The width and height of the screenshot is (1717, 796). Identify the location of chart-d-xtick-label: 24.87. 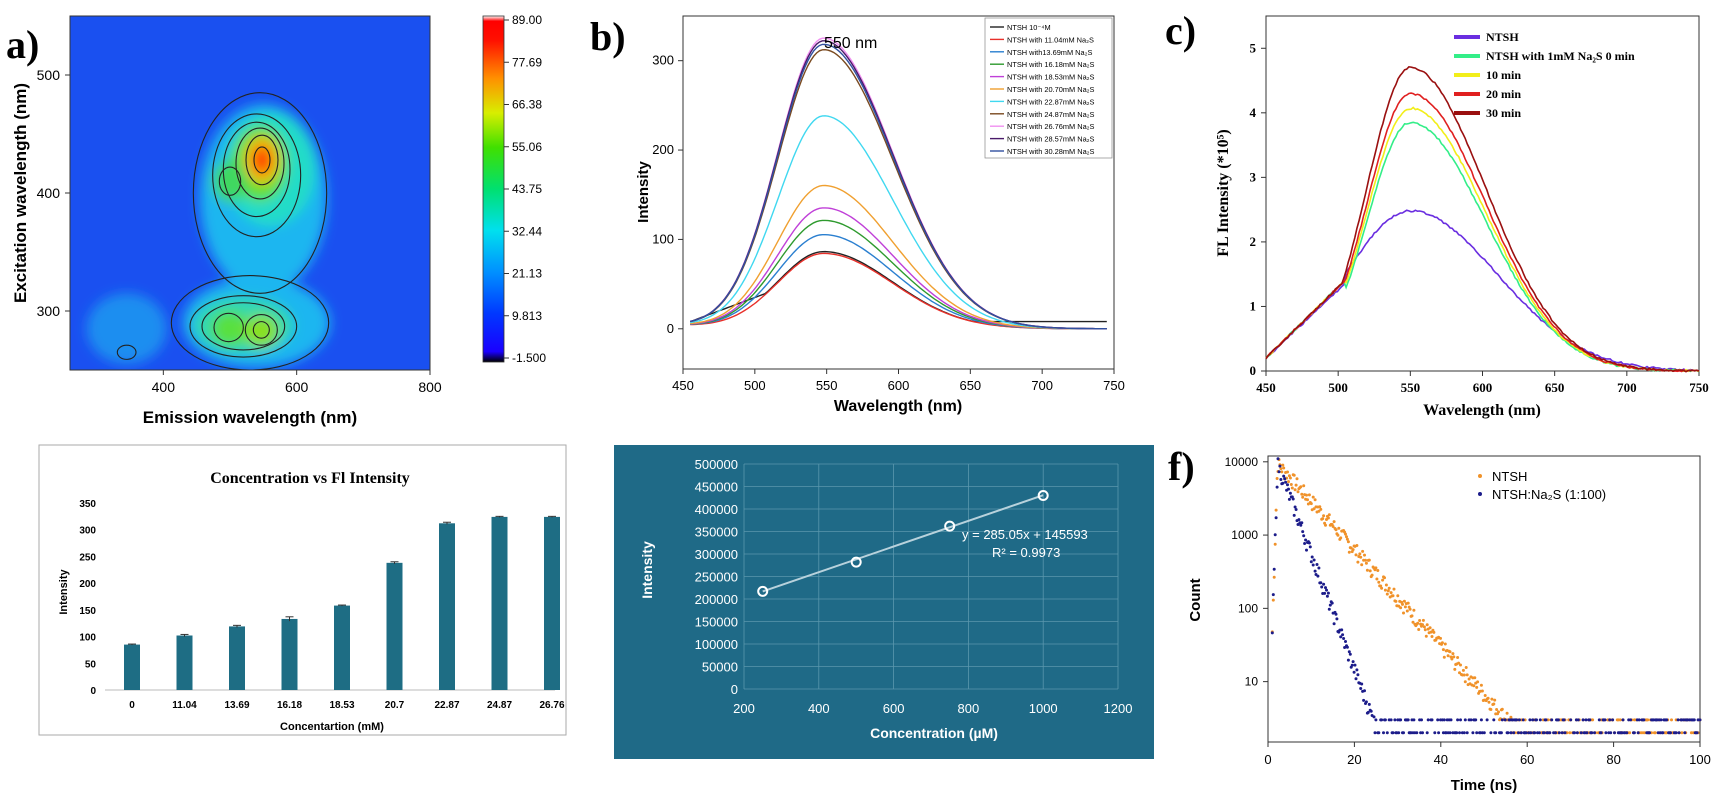
(499, 705).